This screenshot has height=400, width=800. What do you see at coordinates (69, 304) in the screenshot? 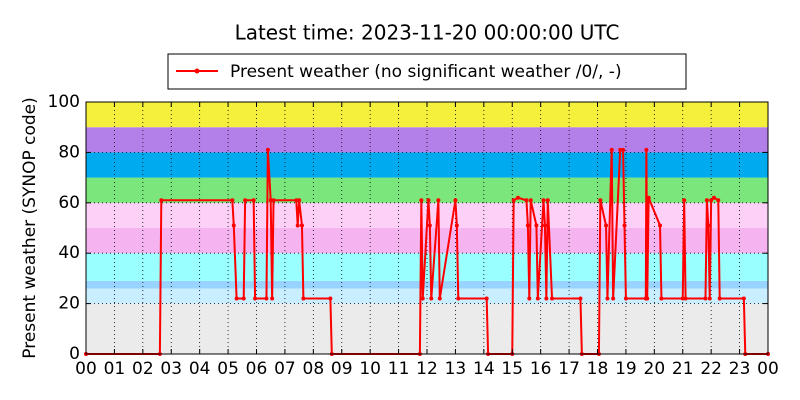
I see `y-tick-label: 20` at bounding box center [69, 304].